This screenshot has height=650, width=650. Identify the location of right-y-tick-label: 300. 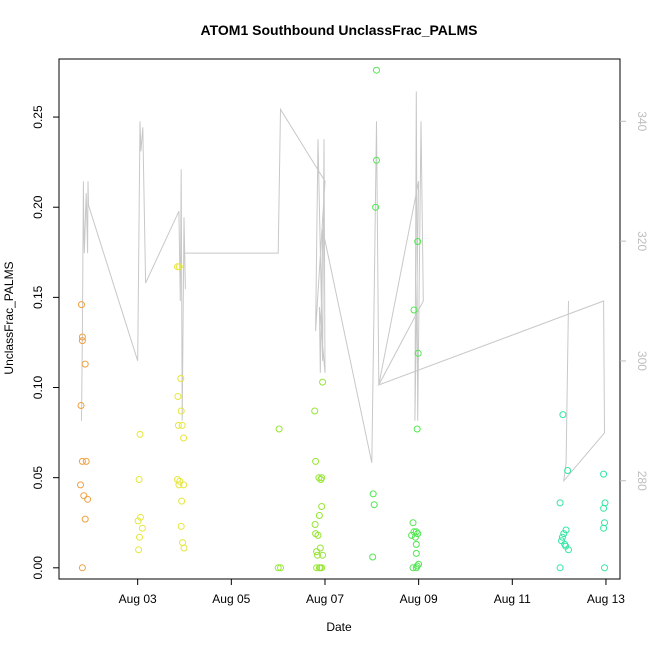
(642, 361).